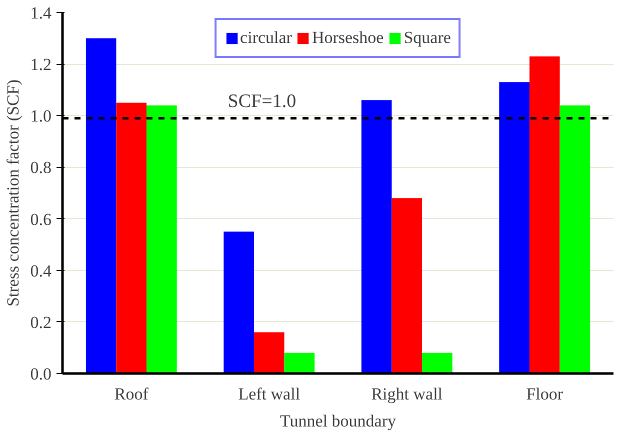 The width and height of the screenshot is (629, 437). Describe the element at coordinates (41, 64) in the screenshot. I see `y-tick-label: 1.2` at that location.